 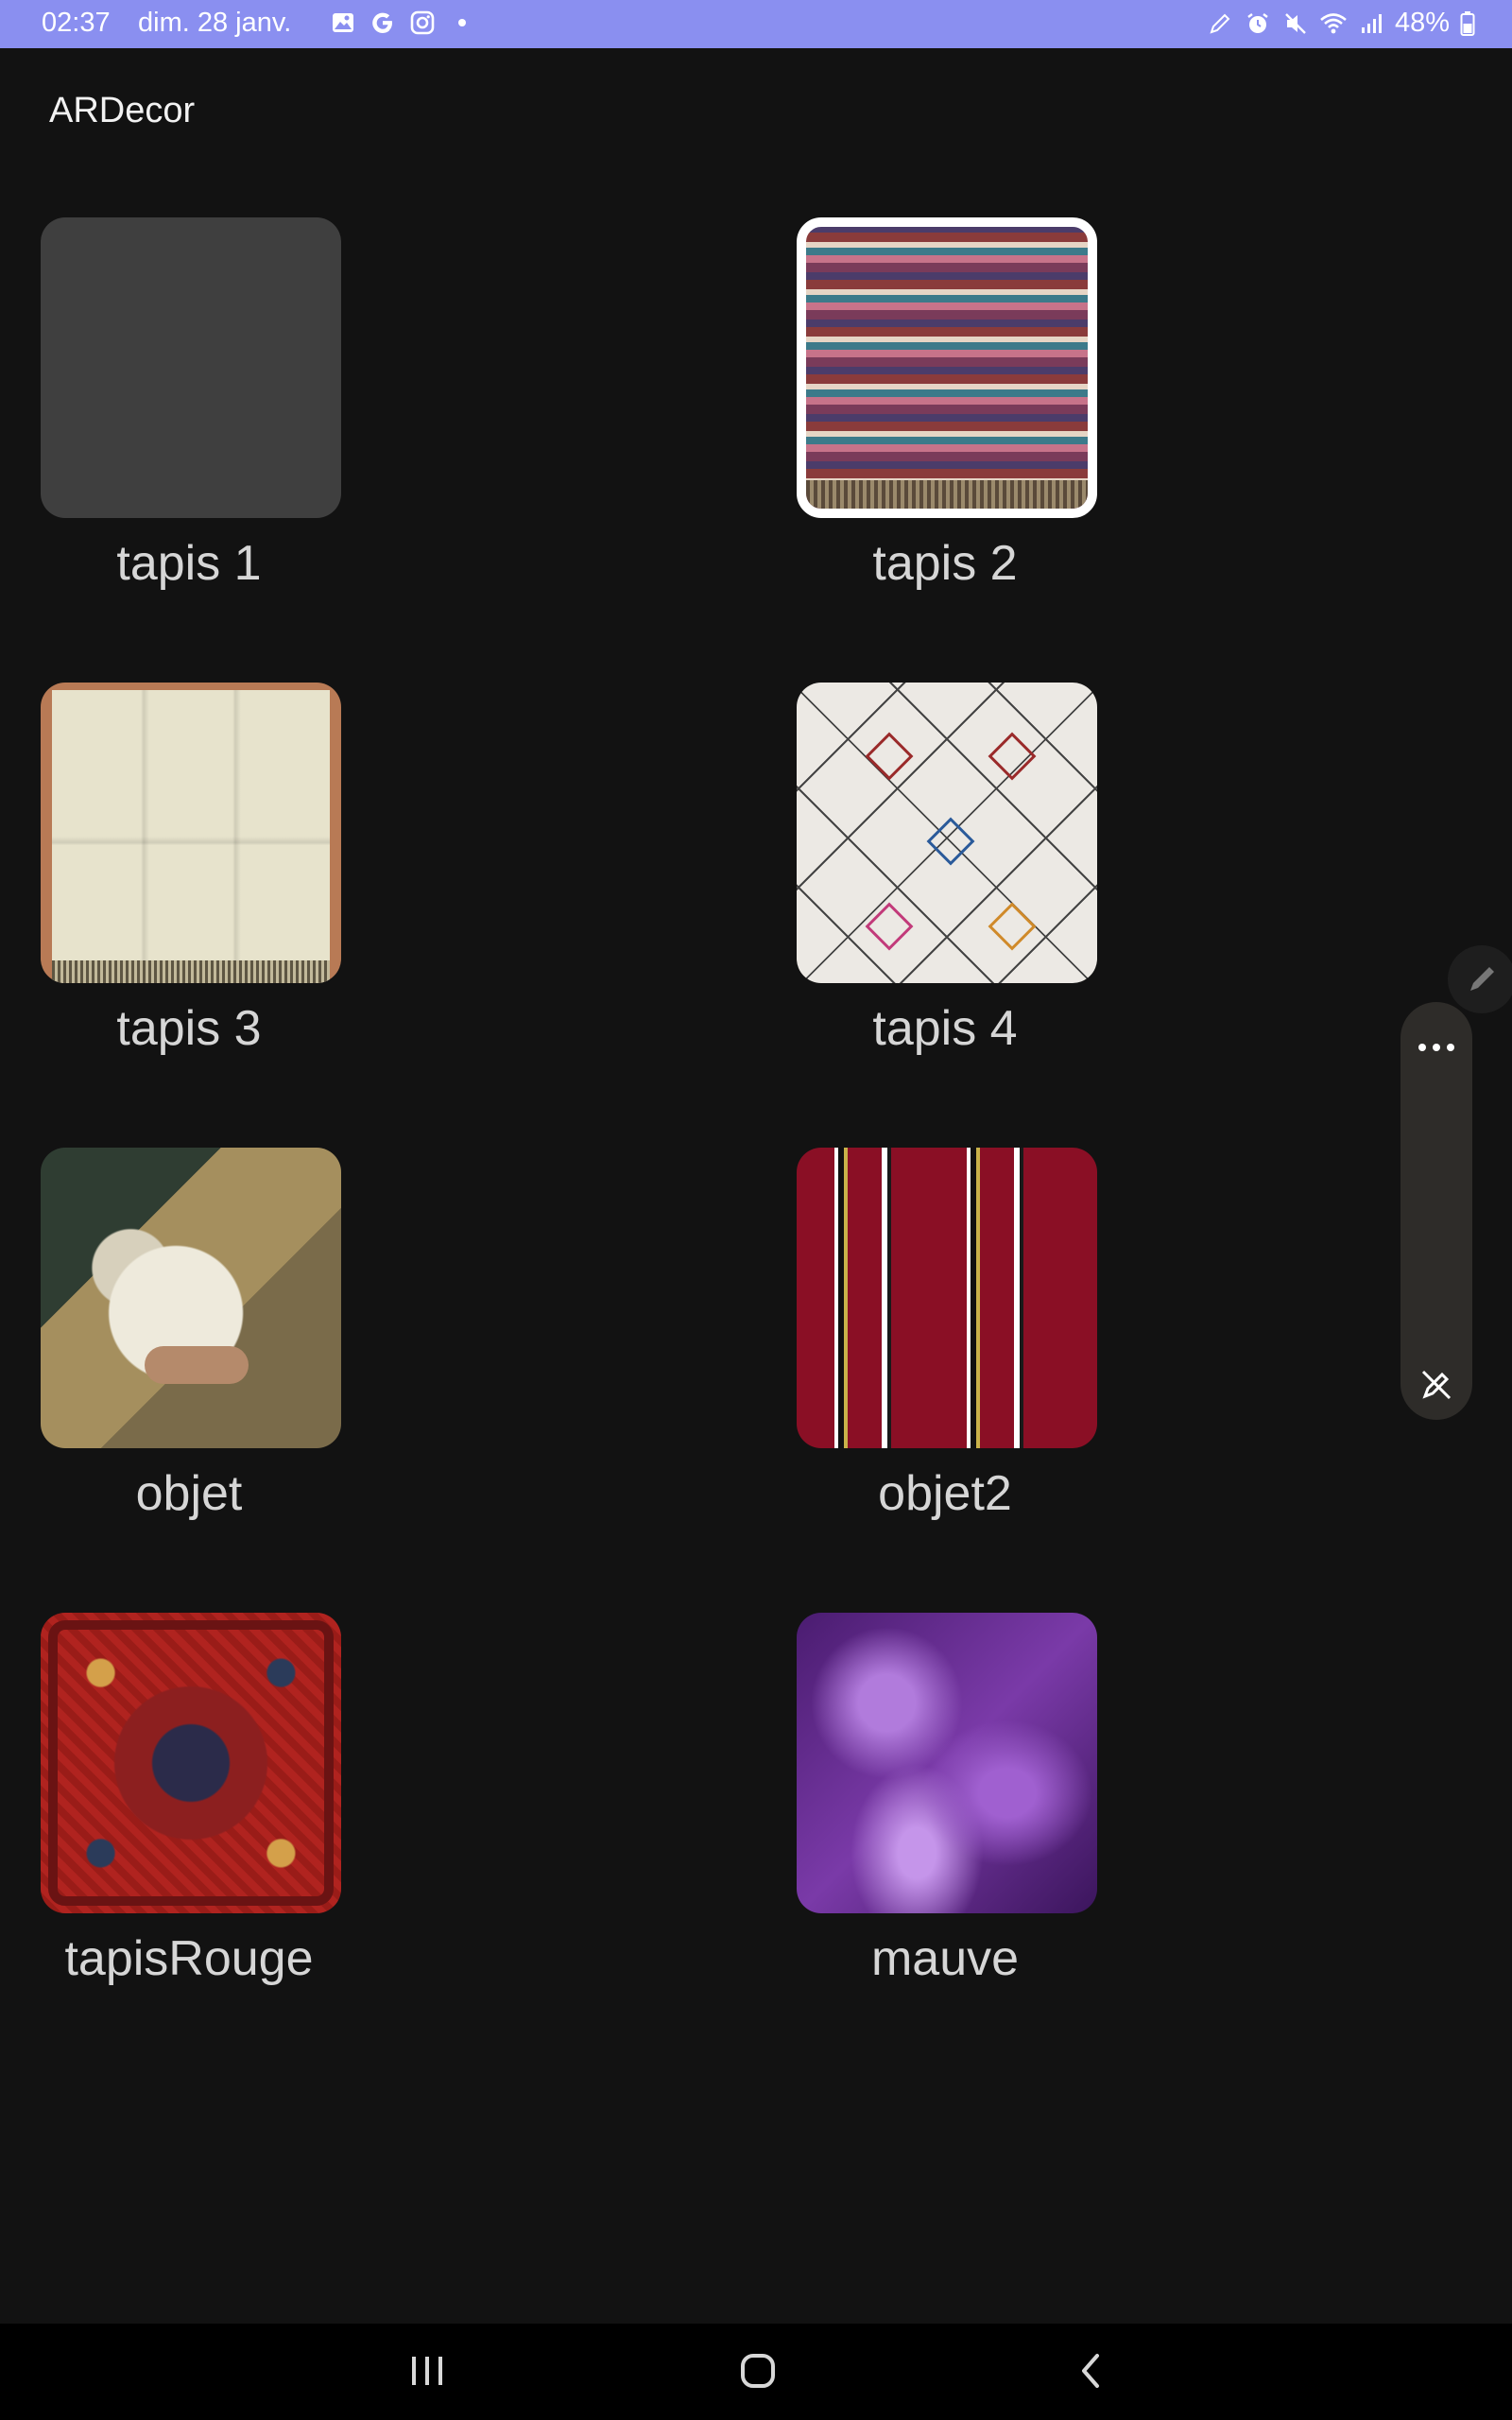 I want to click on pen-detached-icon, so click(x=1220, y=24).